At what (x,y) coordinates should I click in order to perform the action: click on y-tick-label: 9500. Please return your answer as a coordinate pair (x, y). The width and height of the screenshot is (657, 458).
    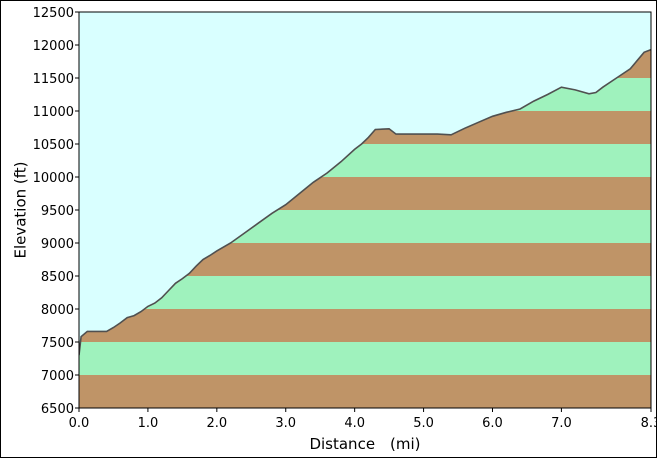
    Looking at the image, I should click on (57, 211).